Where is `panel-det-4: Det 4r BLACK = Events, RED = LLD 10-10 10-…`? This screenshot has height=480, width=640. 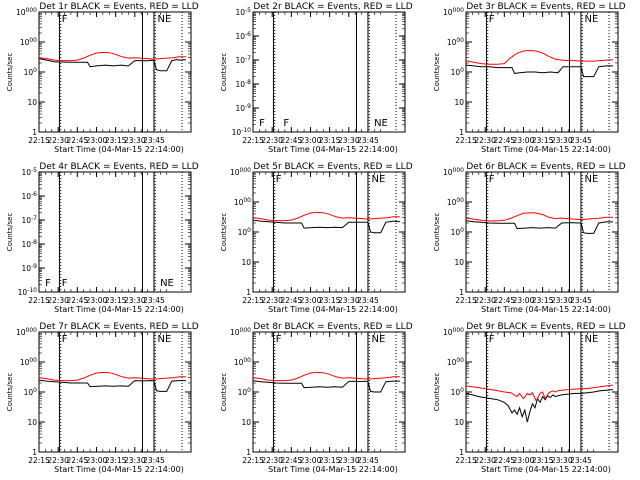 panel-det-4: Det 4r BLACK = Events, RED = LLD 10-10 10-… is located at coordinates (102, 238).